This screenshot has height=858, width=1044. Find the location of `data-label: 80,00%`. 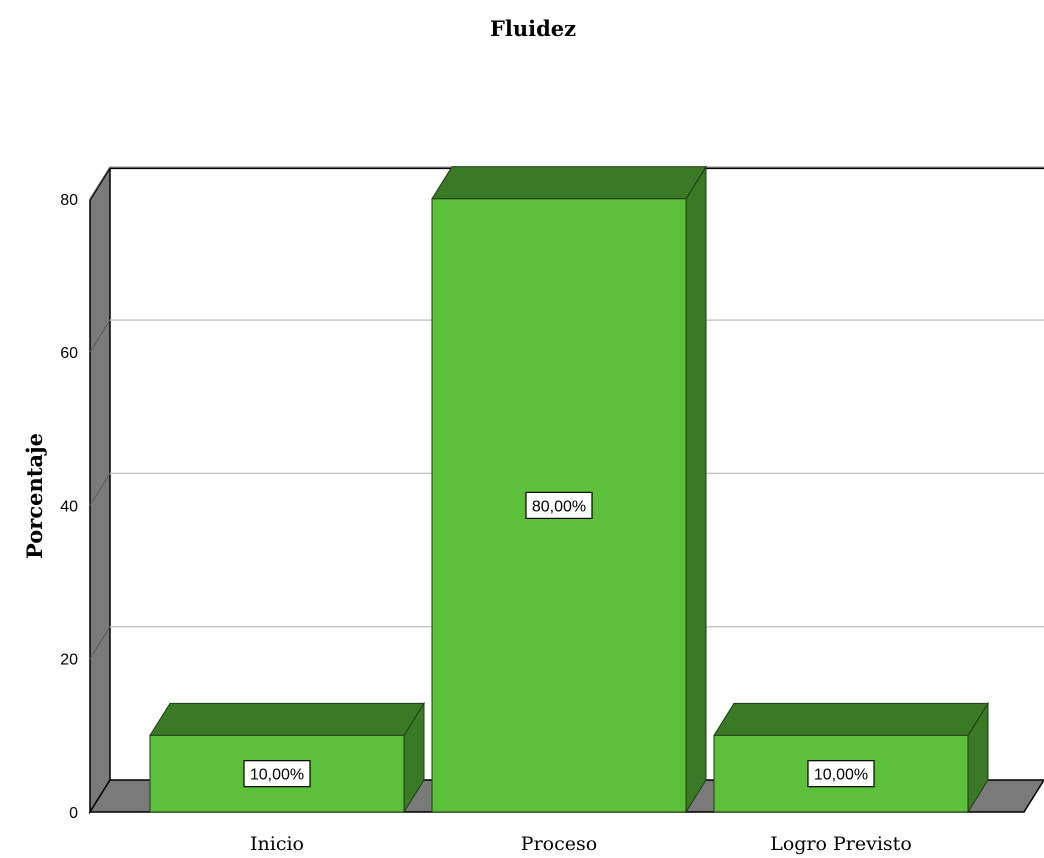

data-label: 80,00% is located at coordinates (559, 506).